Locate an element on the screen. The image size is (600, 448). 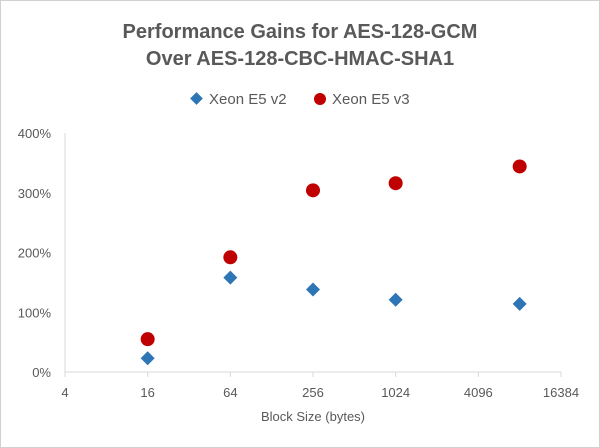
x-tick-label: 16384 is located at coordinates (561, 392).